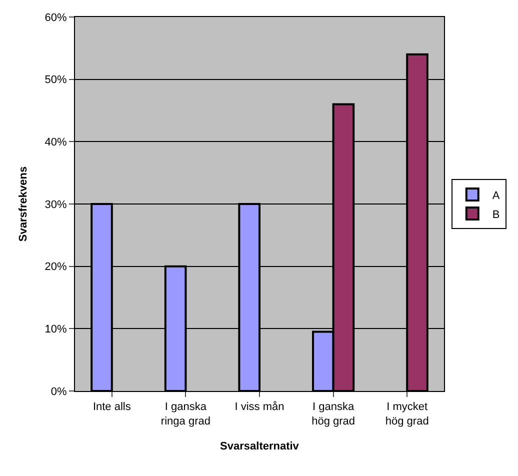 The image size is (518, 476). What do you see at coordinates (56, 18) in the screenshot?
I see `y-tick-label: 60%` at bounding box center [56, 18].